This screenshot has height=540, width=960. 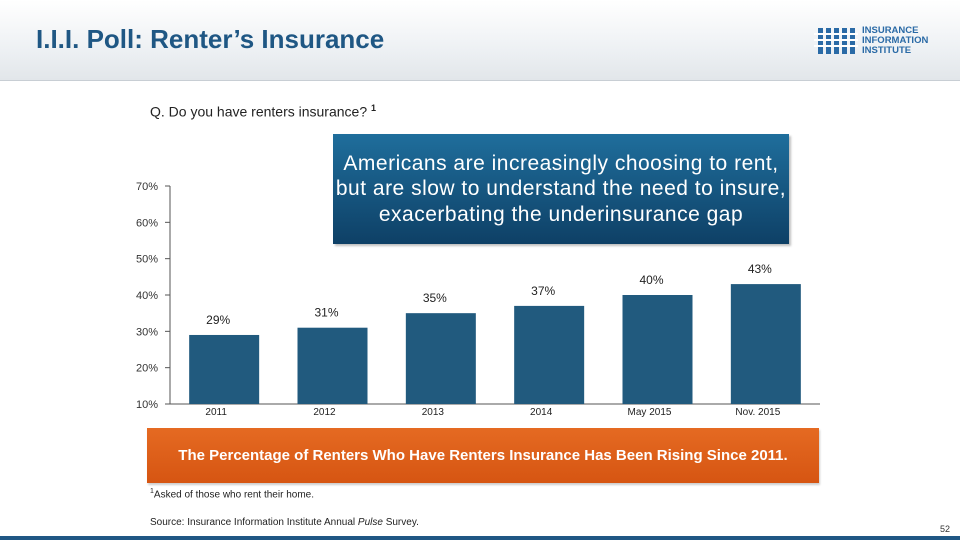 I want to click on x-tick-label: May 2015, so click(x=650, y=412).